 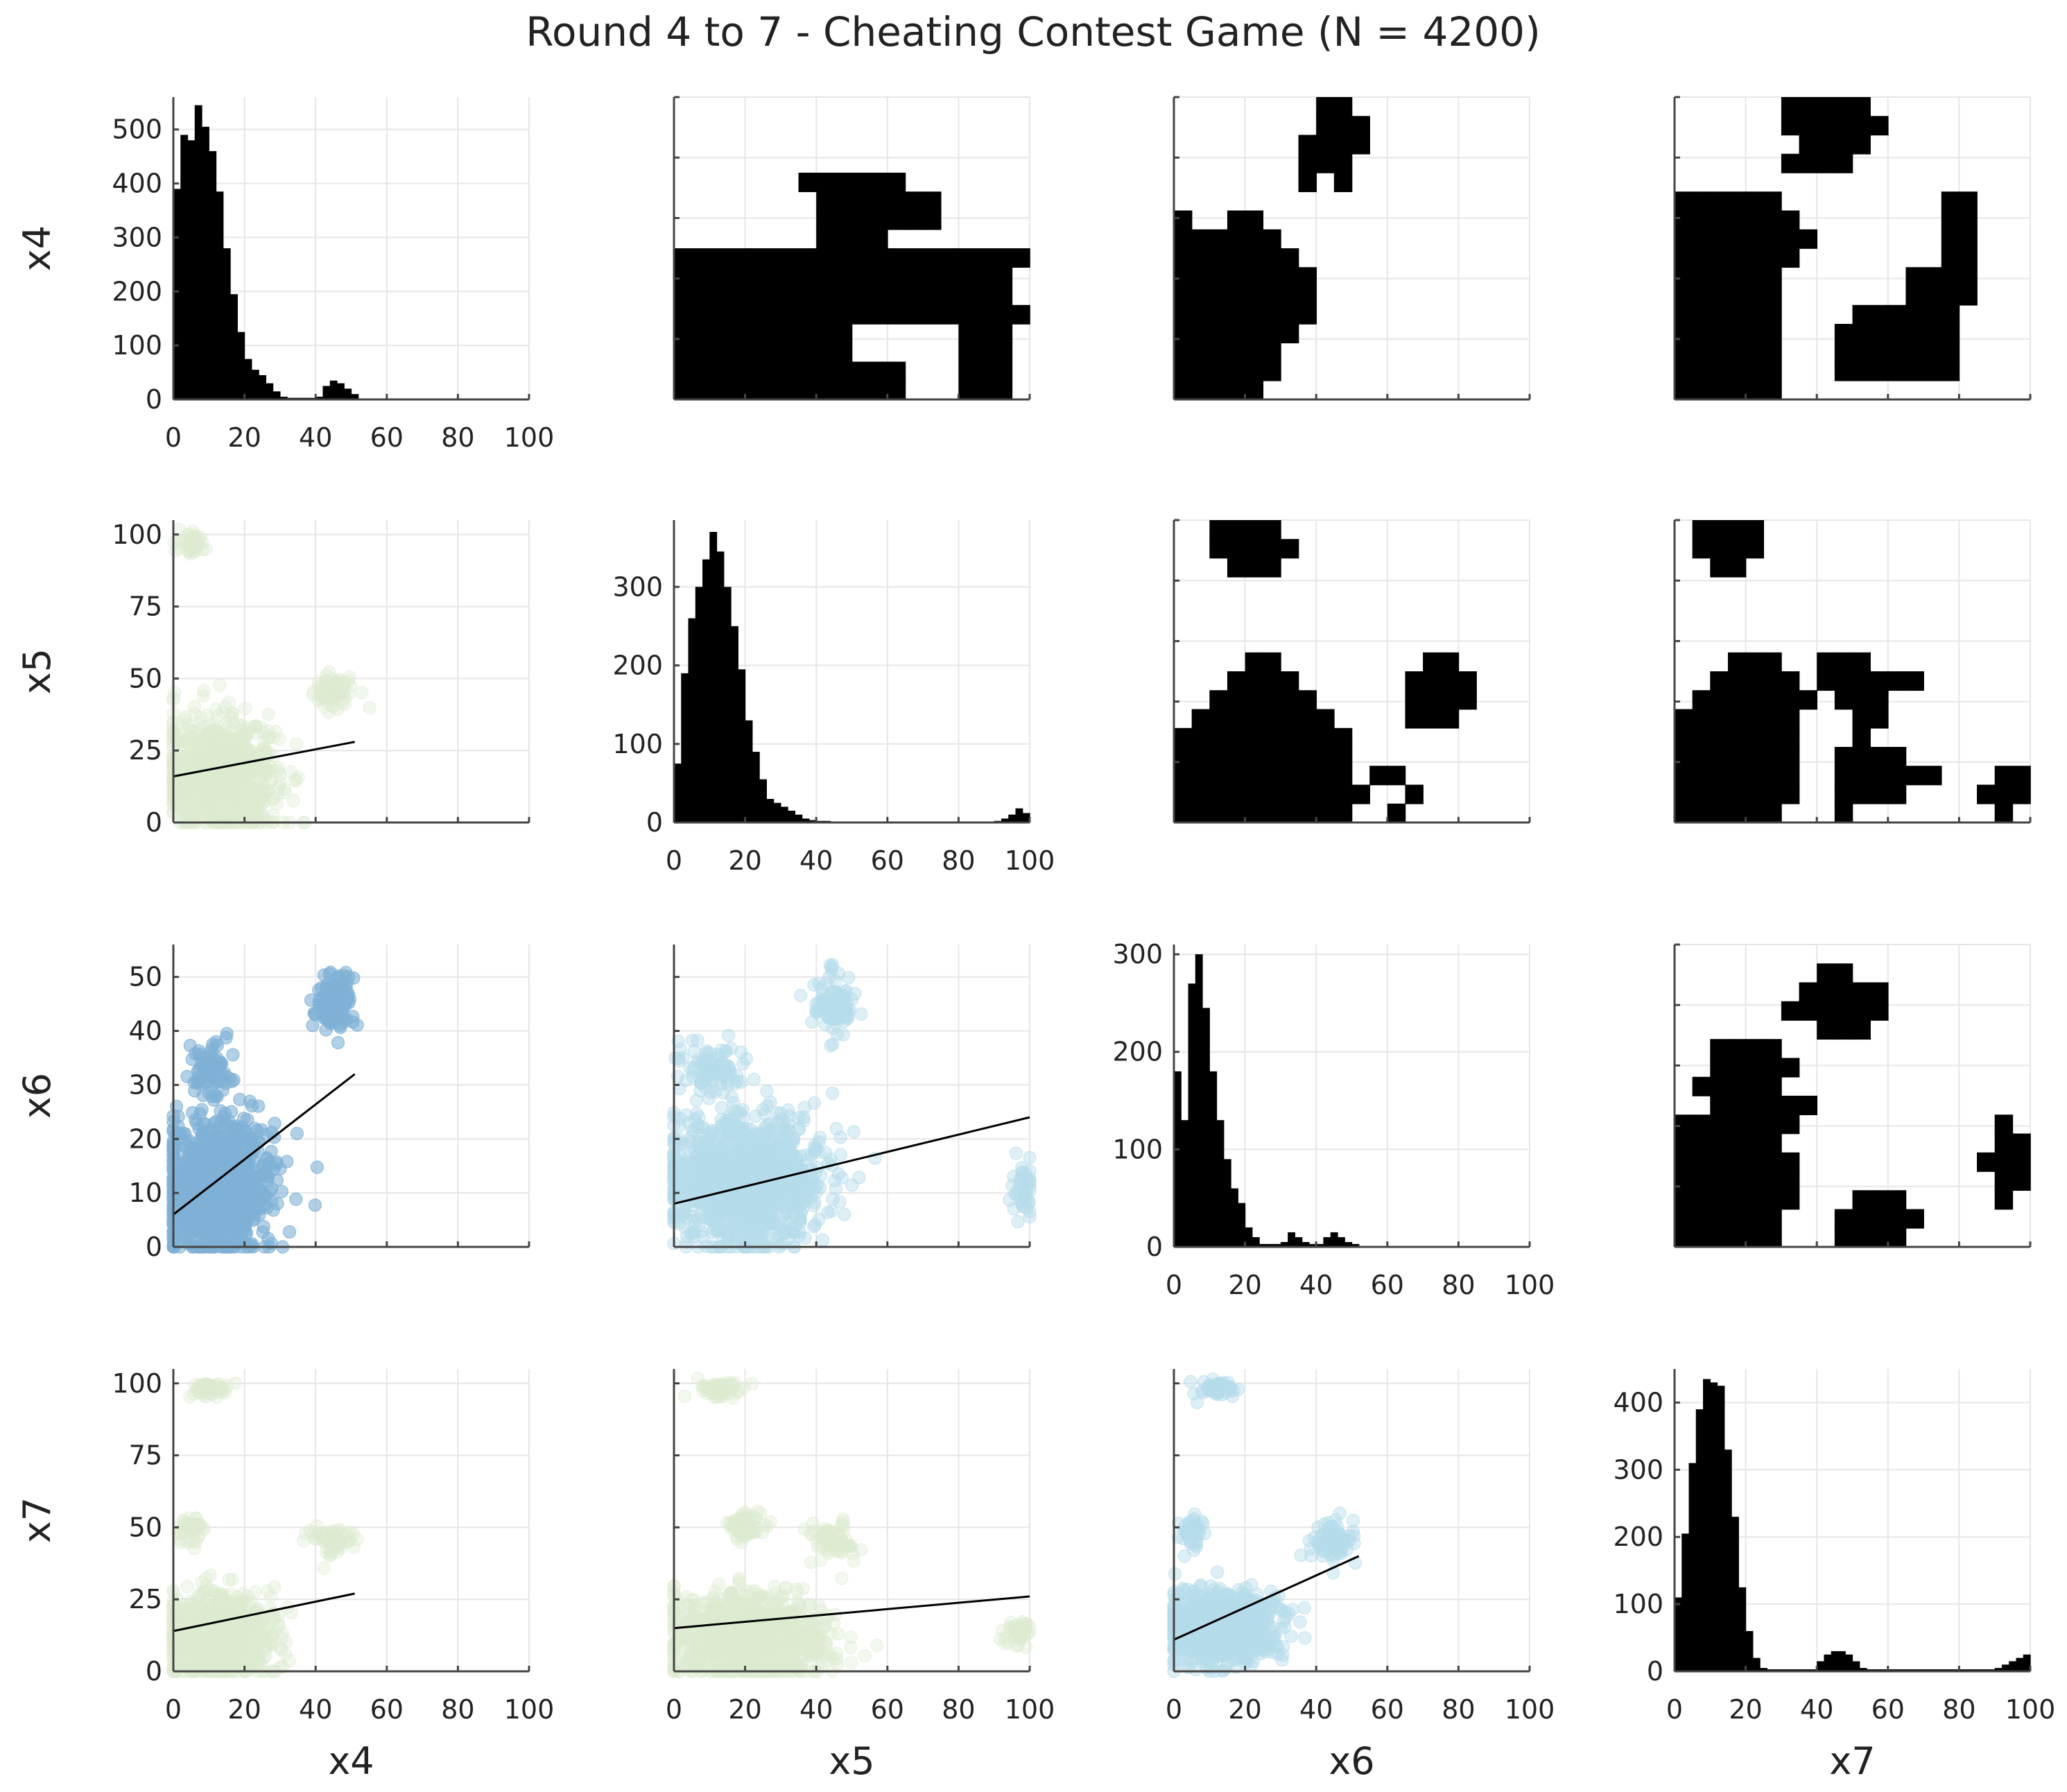 I want to click on x-tick-label: 100, so click(x=1030, y=860).